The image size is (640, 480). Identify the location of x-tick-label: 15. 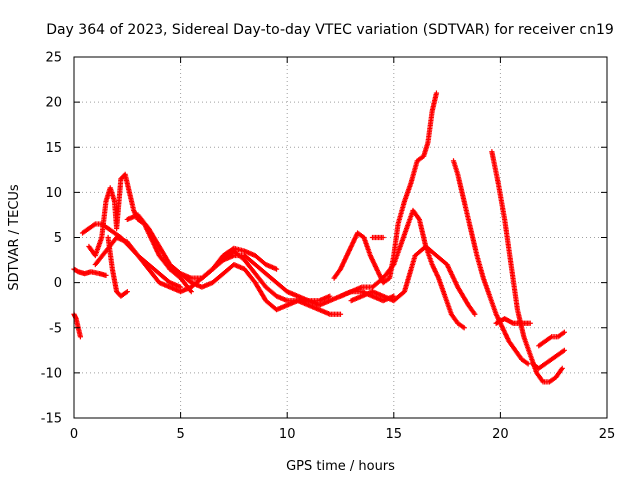
(394, 434).